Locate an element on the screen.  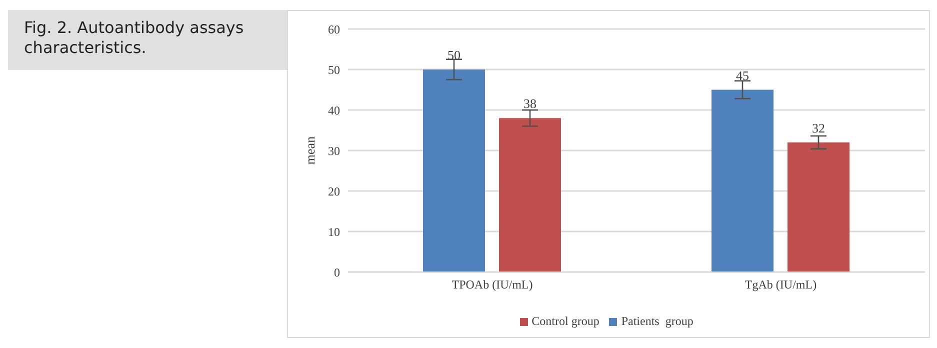
legend-label: Patients group is located at coordinates (657, 321).